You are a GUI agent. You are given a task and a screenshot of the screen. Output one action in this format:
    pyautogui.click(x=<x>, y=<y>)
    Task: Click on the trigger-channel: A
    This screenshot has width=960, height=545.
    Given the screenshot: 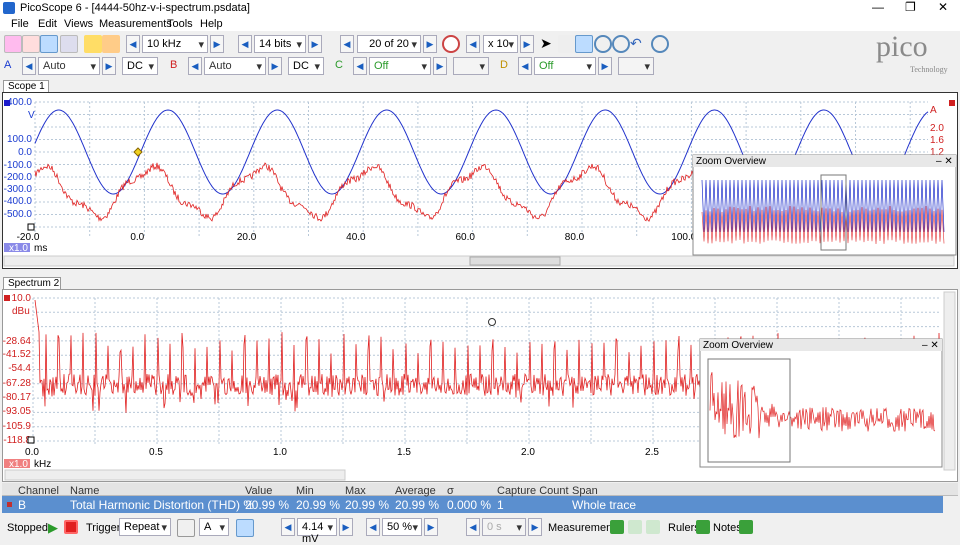 What is the action you would take?
    pyautogui.click(x=214, y=527)
    